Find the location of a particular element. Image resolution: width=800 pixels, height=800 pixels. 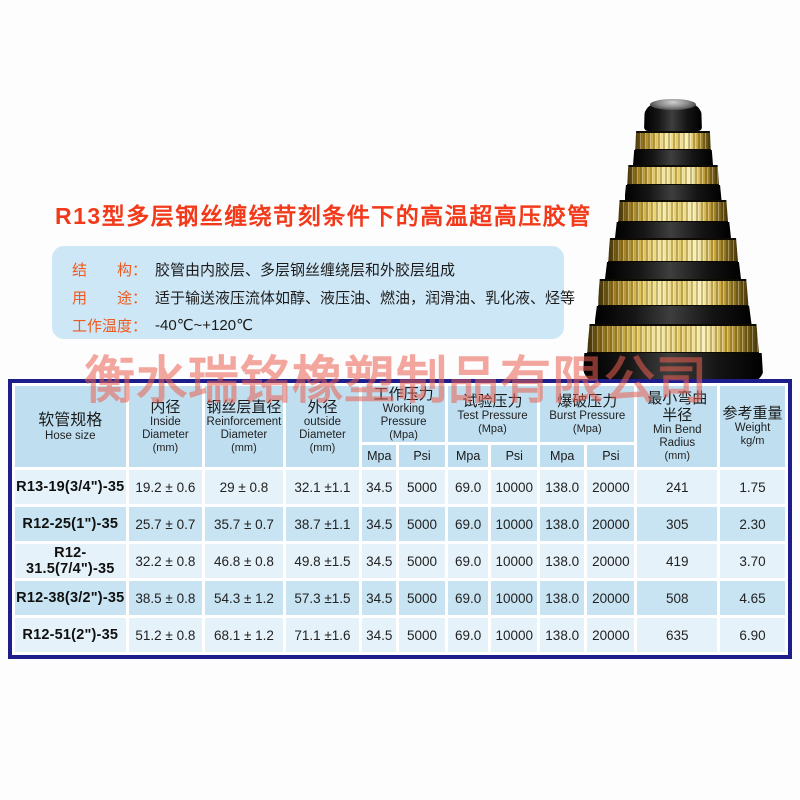

hose-product-image is located at coordinates (673, 241).